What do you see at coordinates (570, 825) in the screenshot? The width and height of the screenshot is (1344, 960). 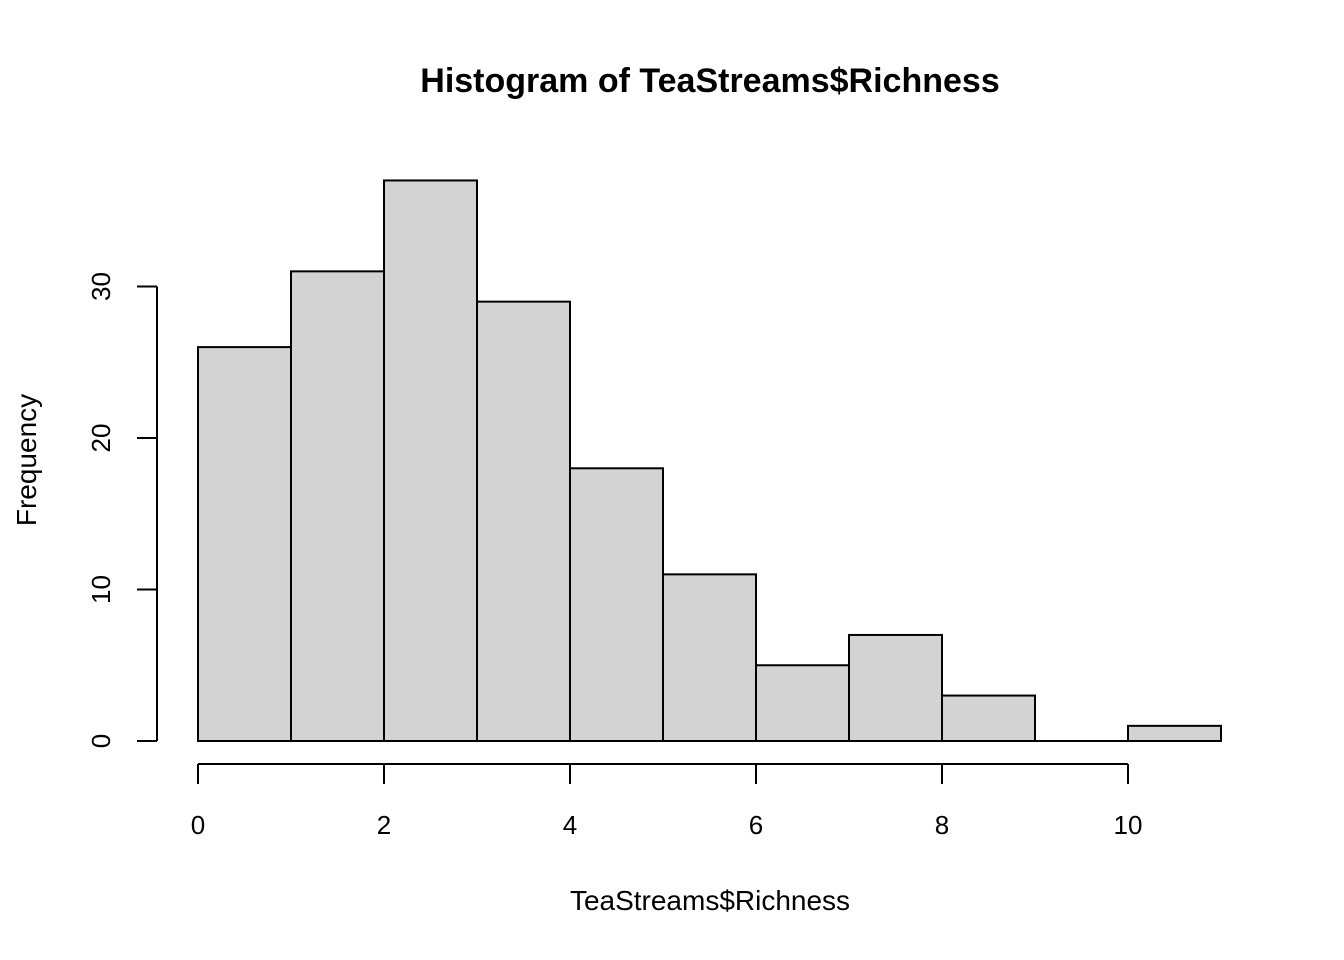 I see `x-tick-label-2: 4` at bounding box center [570, 825].